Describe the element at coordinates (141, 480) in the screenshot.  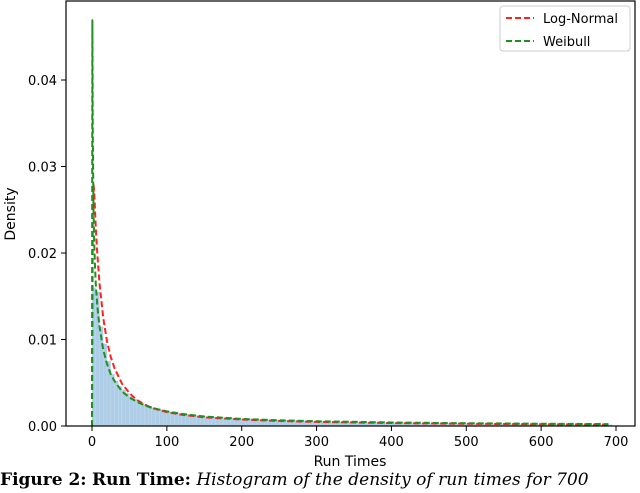
I see `caption-title: Run Time:` at that location.